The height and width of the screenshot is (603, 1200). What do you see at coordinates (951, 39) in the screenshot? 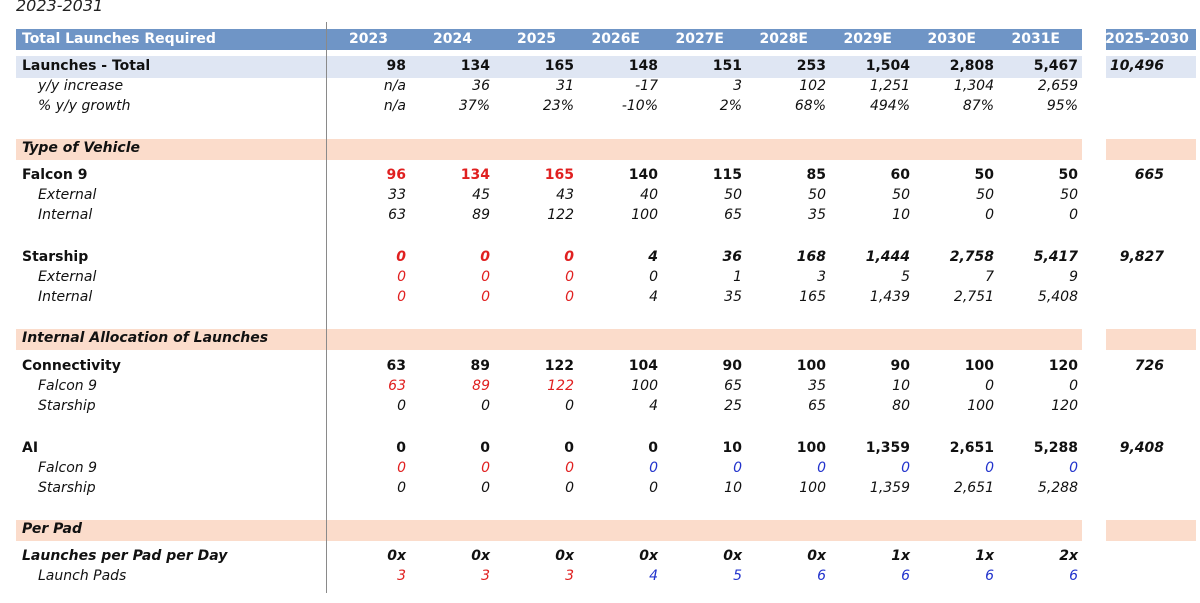
I see `year-header: 2030E` at bounding box center [951, 39].